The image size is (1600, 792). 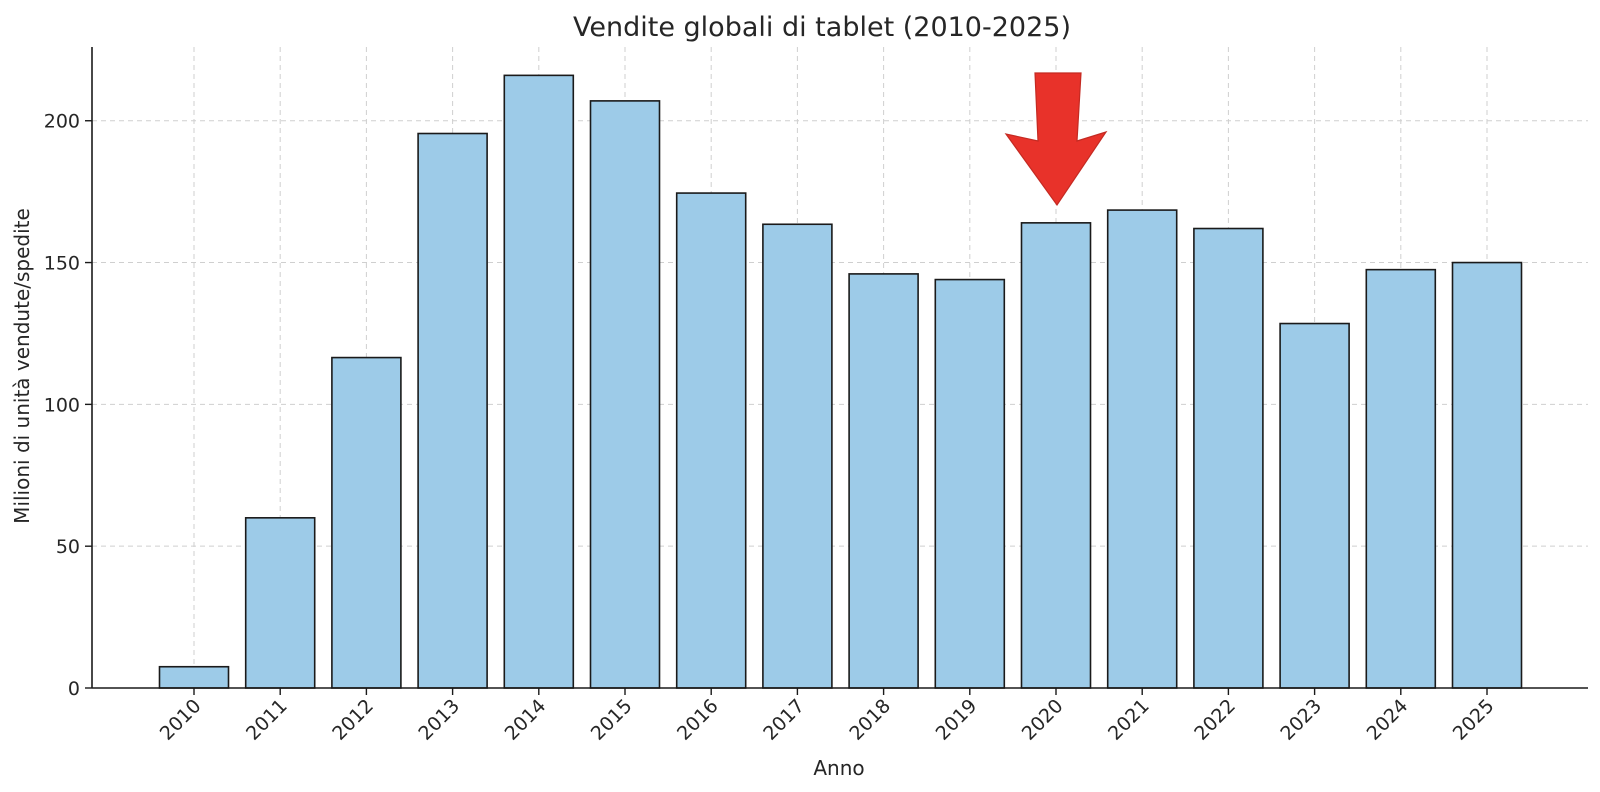 What do you see at coordinates (1228, 458) in the screenshot?
I see `bar-2022` at bounding box center [1228, 458].